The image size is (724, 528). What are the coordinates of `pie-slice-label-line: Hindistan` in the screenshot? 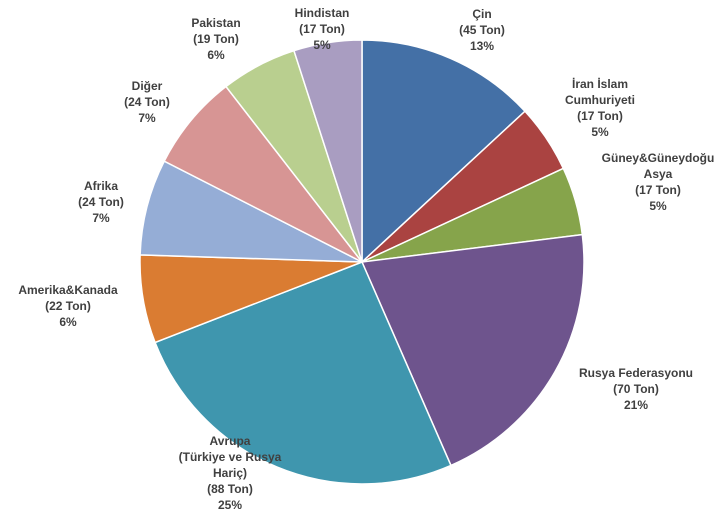 It's located at (322, 13).